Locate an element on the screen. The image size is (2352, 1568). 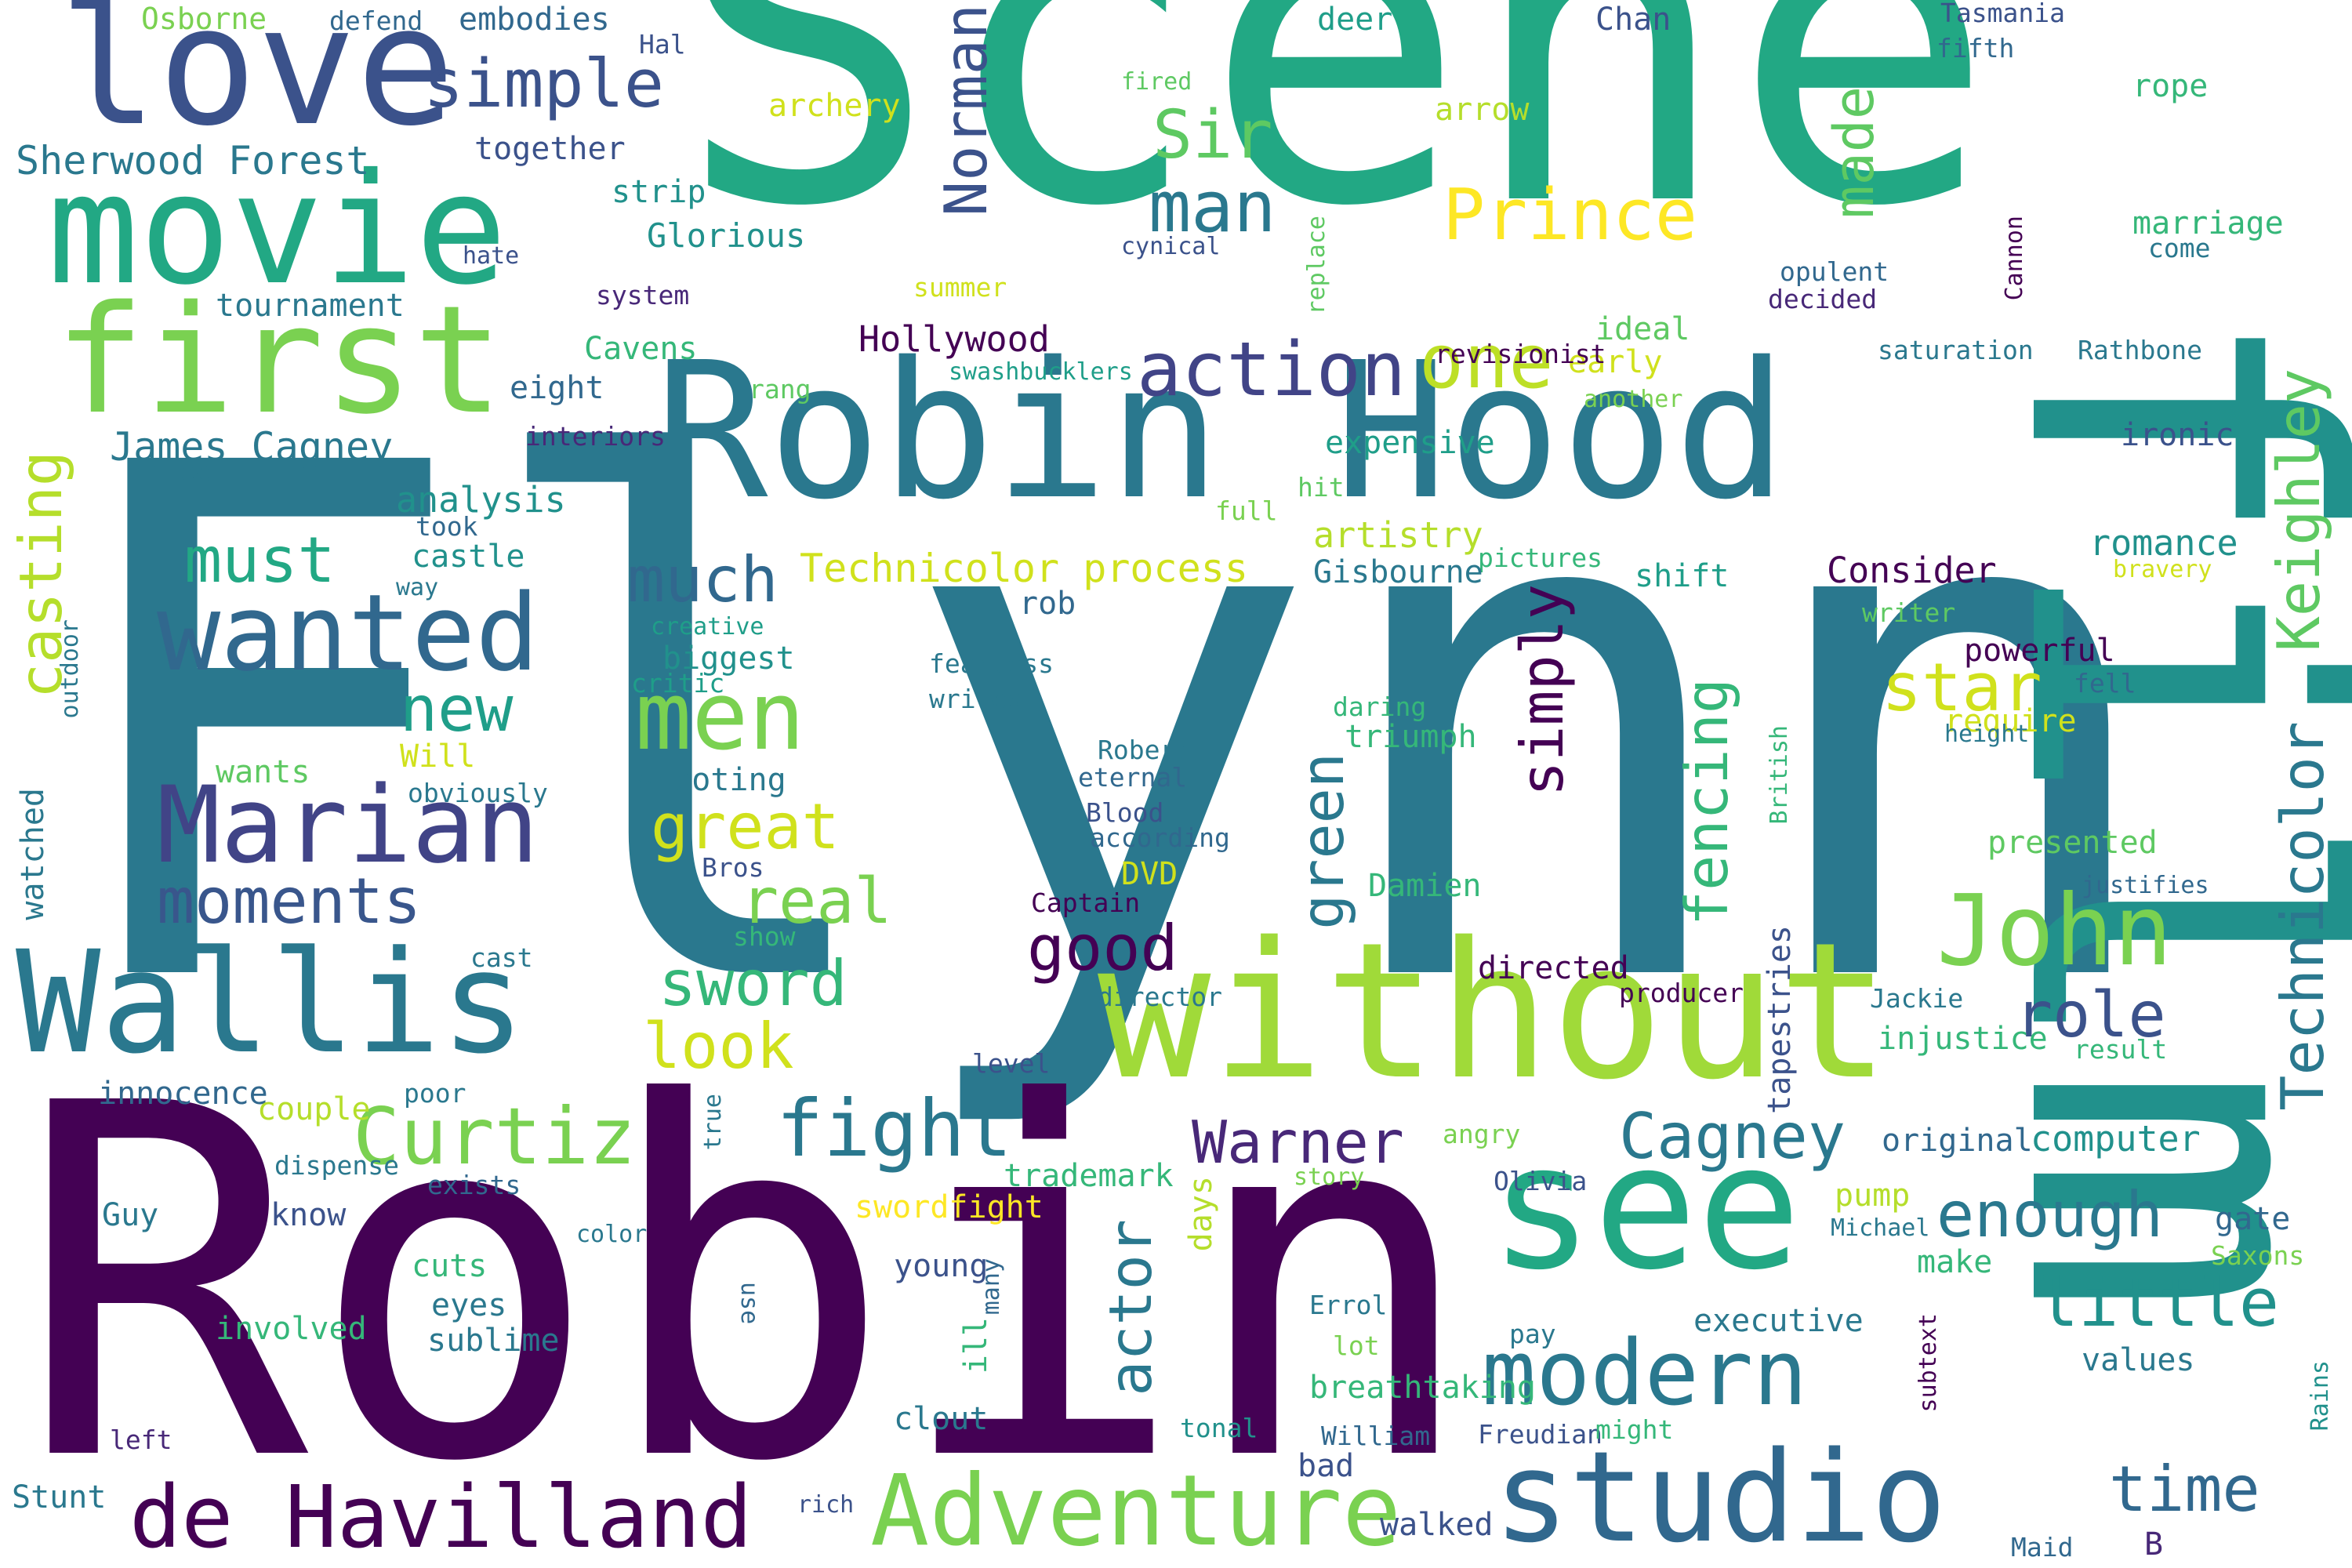
word-dispense: angry is located at coordinates (1482, 1134).